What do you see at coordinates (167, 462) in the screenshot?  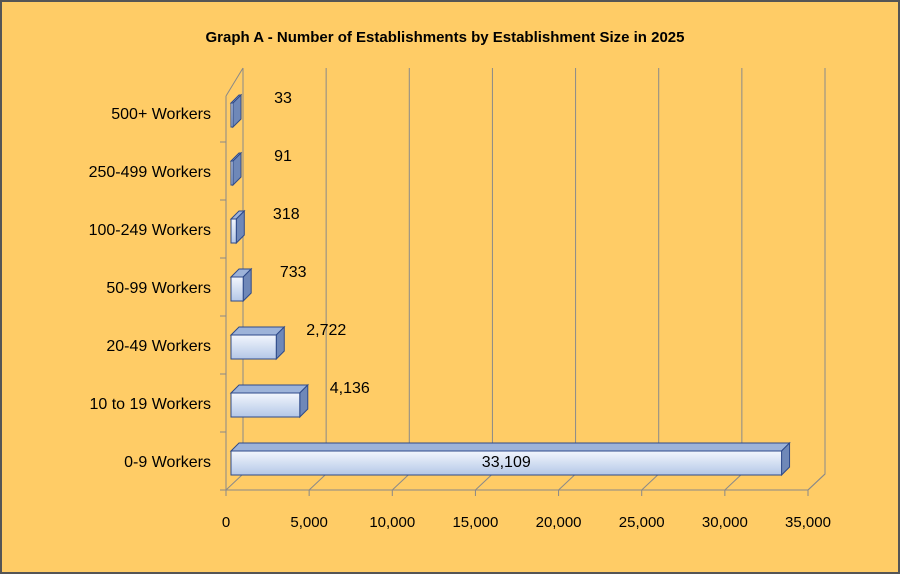 I see `y-tick-label: 0-9 Workers` at bounding box center [167, 462].